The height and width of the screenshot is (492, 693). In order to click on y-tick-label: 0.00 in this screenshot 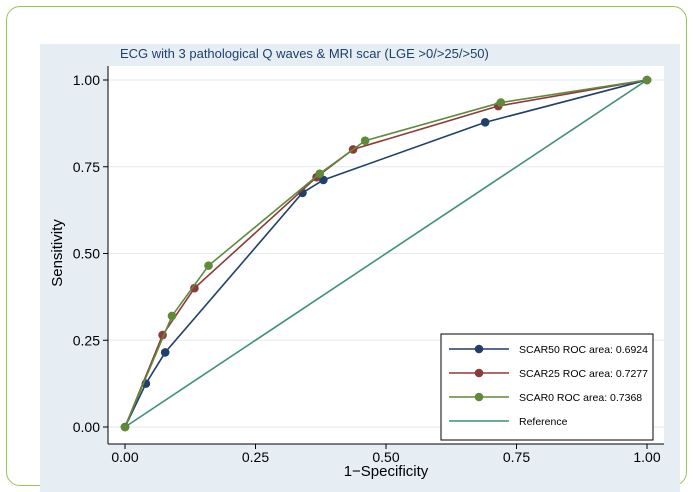, I will do `click(86, 427)`.